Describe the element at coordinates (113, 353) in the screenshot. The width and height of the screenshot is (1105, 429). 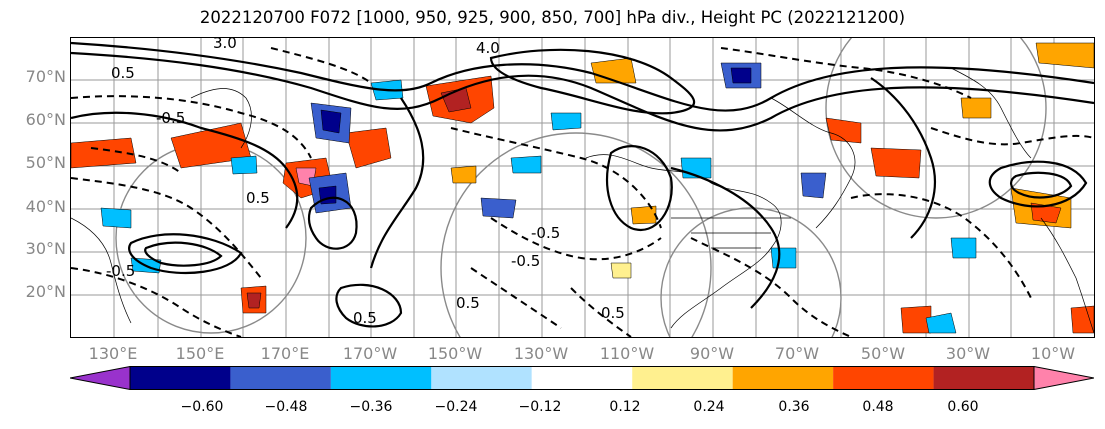
I see `lon-label-130e: 130°E` at that location.